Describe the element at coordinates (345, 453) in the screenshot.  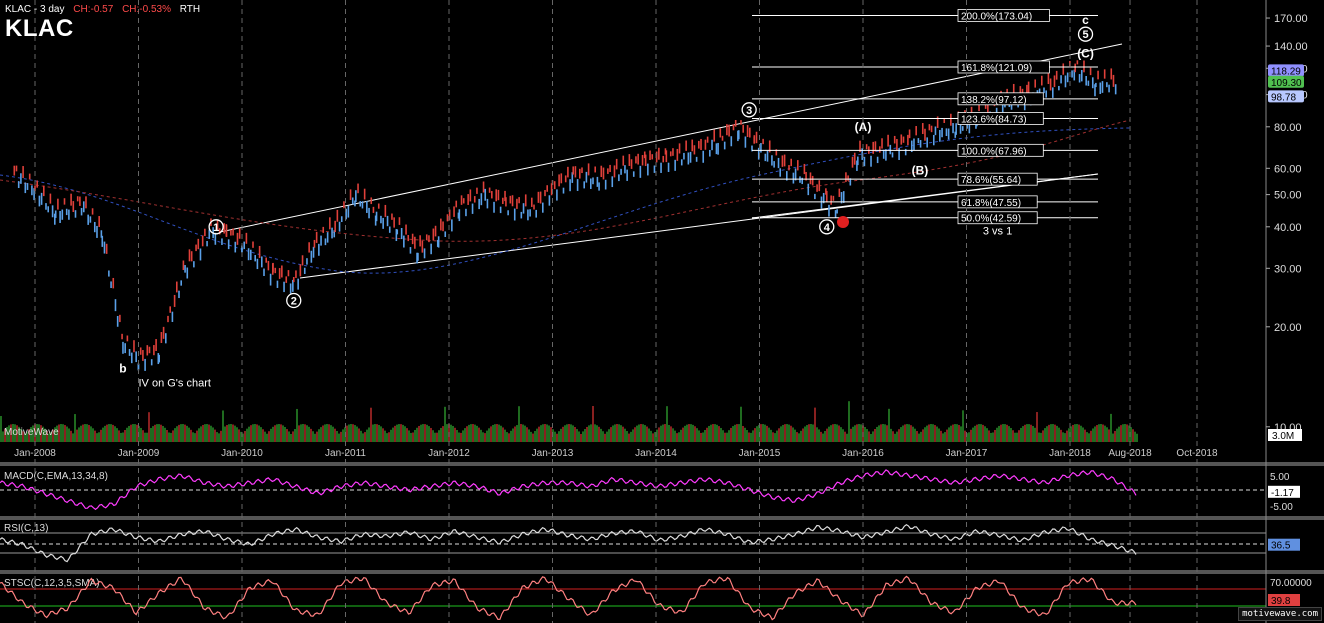
I see `x-tick-label: Jan-2011` at that location.